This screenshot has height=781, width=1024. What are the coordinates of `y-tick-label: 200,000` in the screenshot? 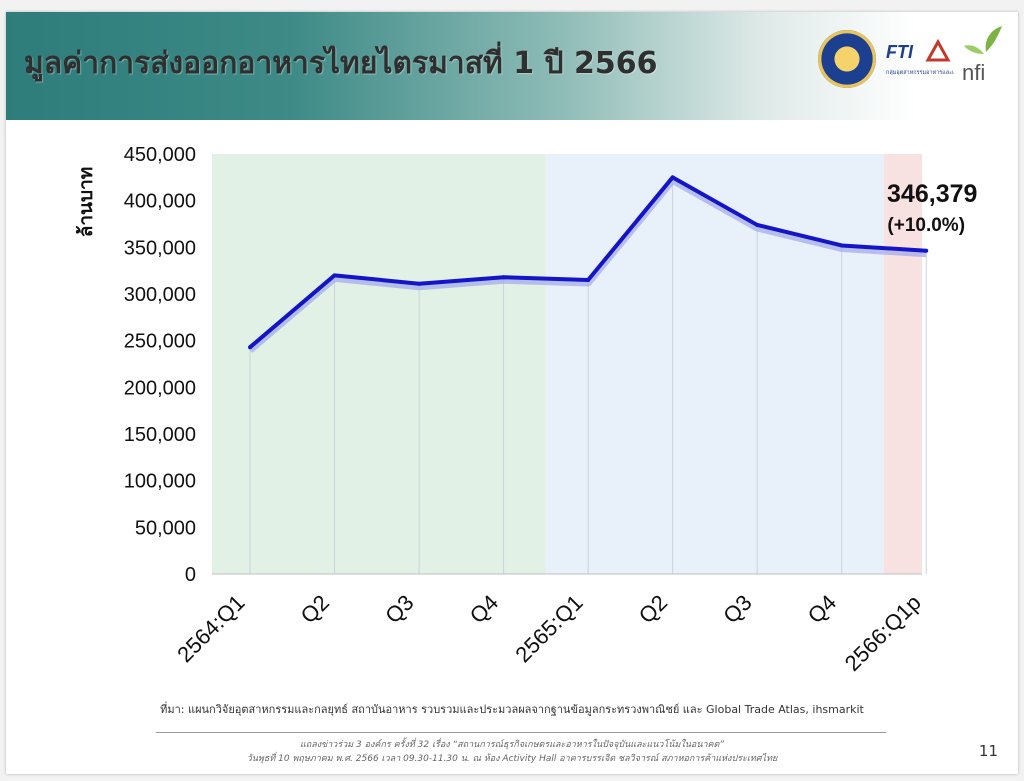 It's located at (160, 388).